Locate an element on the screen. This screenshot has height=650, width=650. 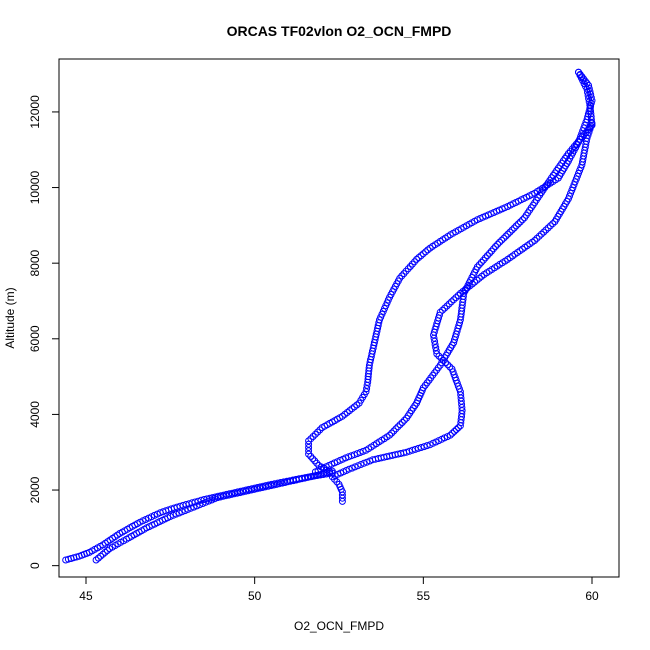
x-axis-label: O2_OCN_FMPD is located at coordinates (339, 626).